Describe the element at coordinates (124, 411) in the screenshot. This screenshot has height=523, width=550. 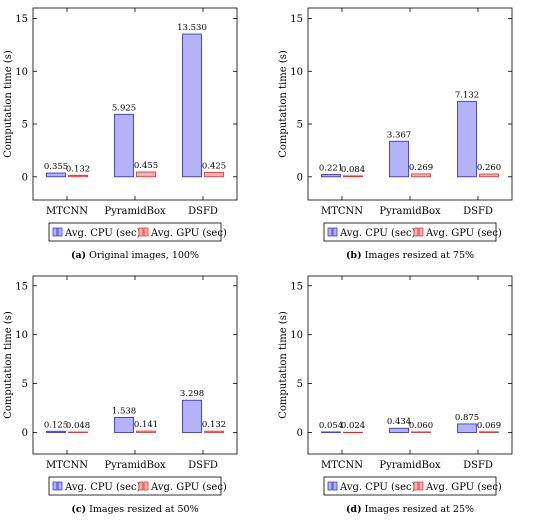
I see `data-label: 1.538` at that location.